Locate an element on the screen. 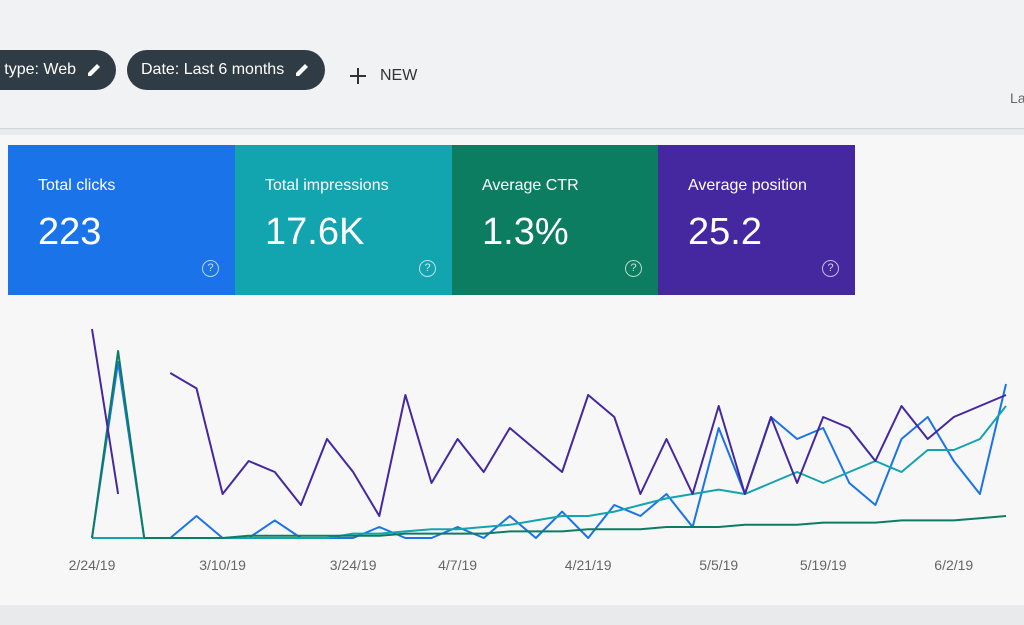 Image resolution: width=1024 pixels, height=625 pixels. new-button: NEW is located at coordinates (382, 76).